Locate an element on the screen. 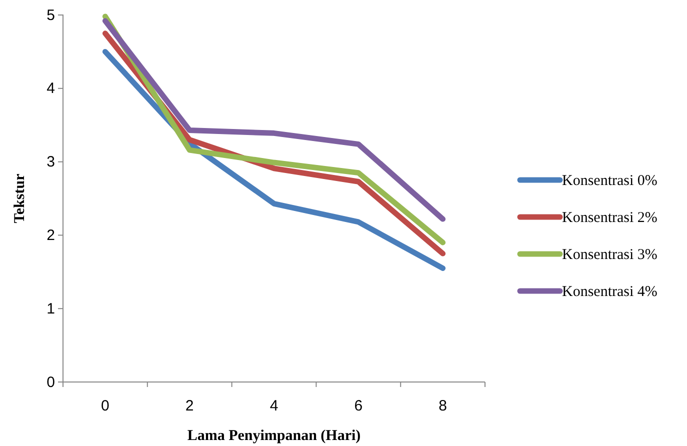 The width and height of the screenshot is (687, 446). legend-label: Konsentrasi 0% is located at coordinates (610, 181).